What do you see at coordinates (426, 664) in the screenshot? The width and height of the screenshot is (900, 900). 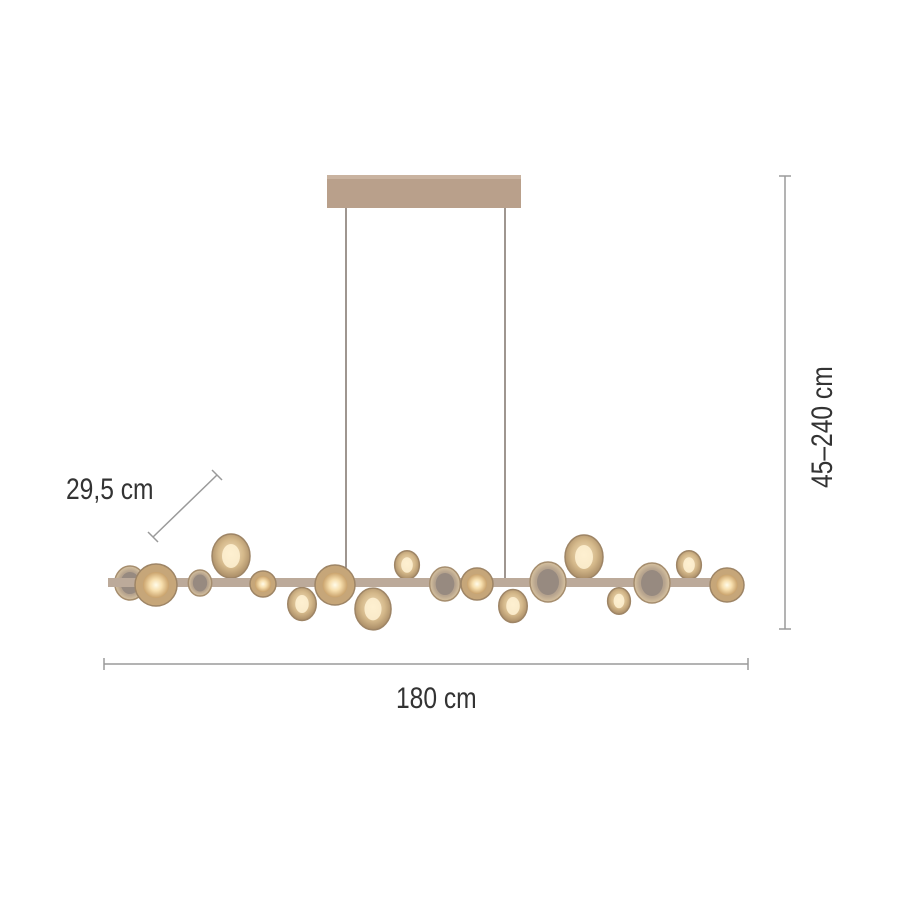 I see `width-dimension-line` at bounding box center [426, 664].